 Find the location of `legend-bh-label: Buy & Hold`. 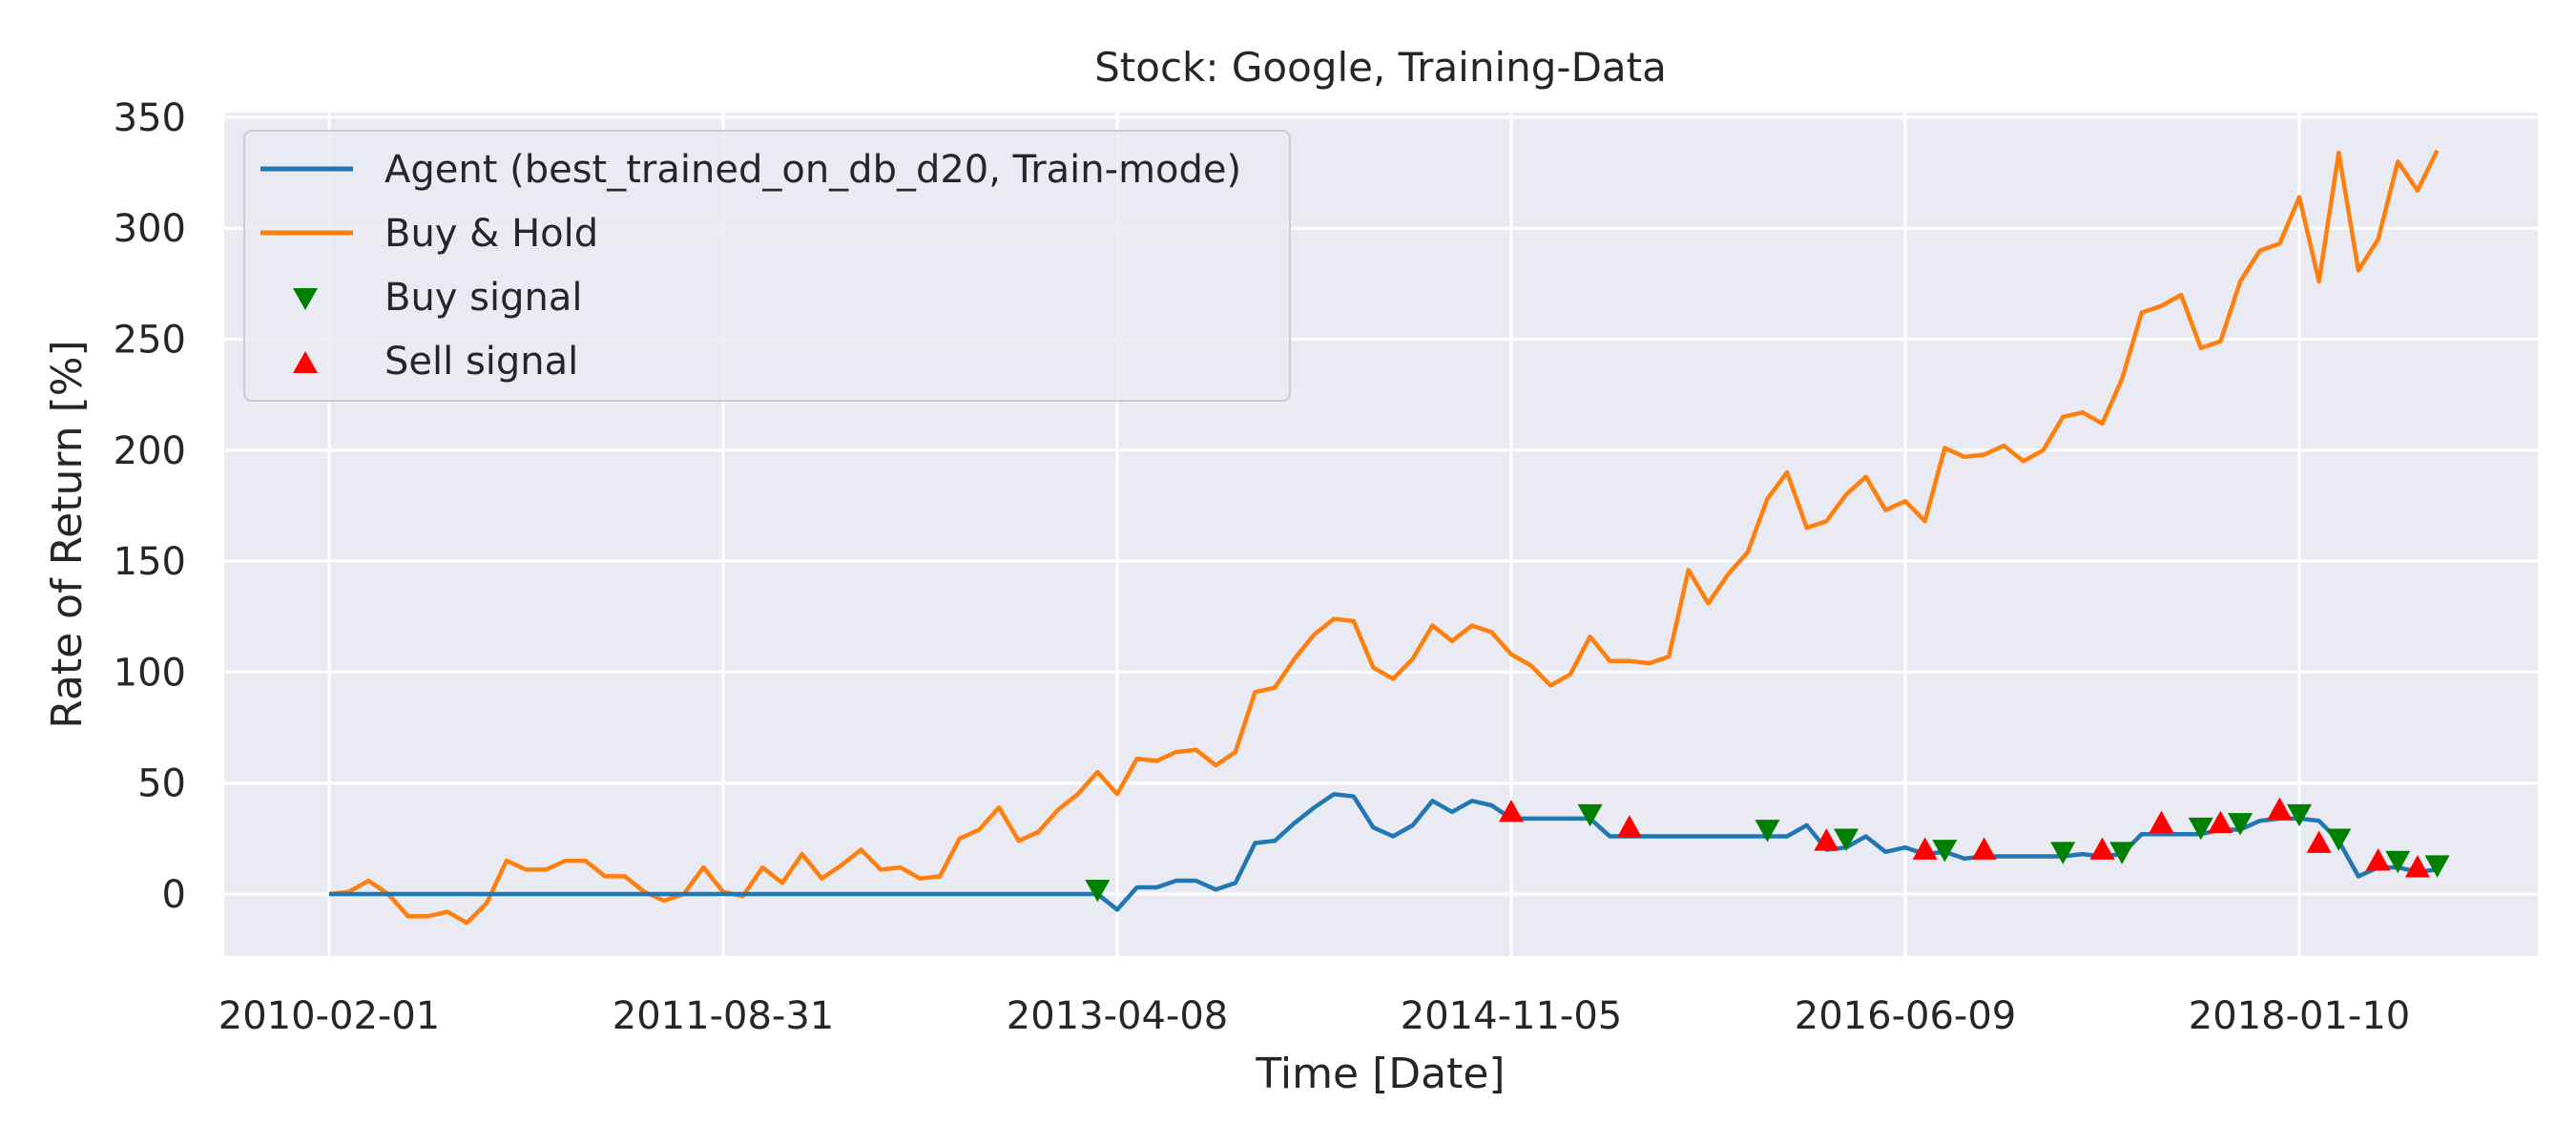

legend-bh-label: Buy & Hold is located at coordinates (491, 234).